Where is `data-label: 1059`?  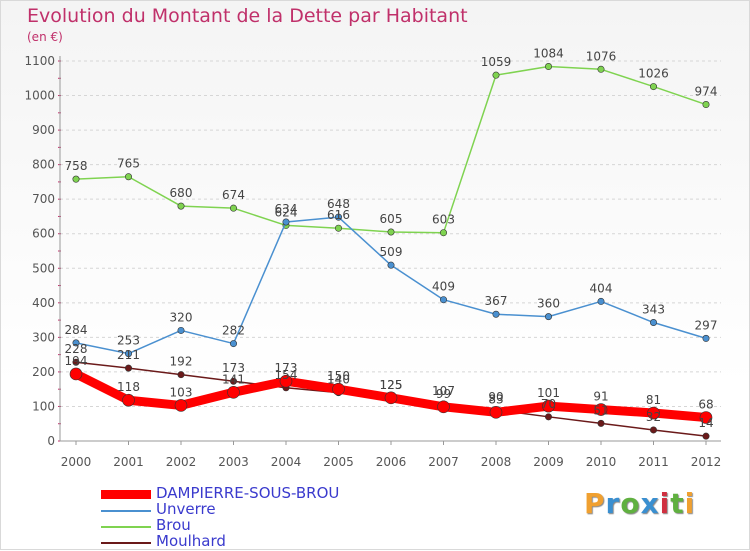 data-label: 1059 is located at coordinates (496, 62).